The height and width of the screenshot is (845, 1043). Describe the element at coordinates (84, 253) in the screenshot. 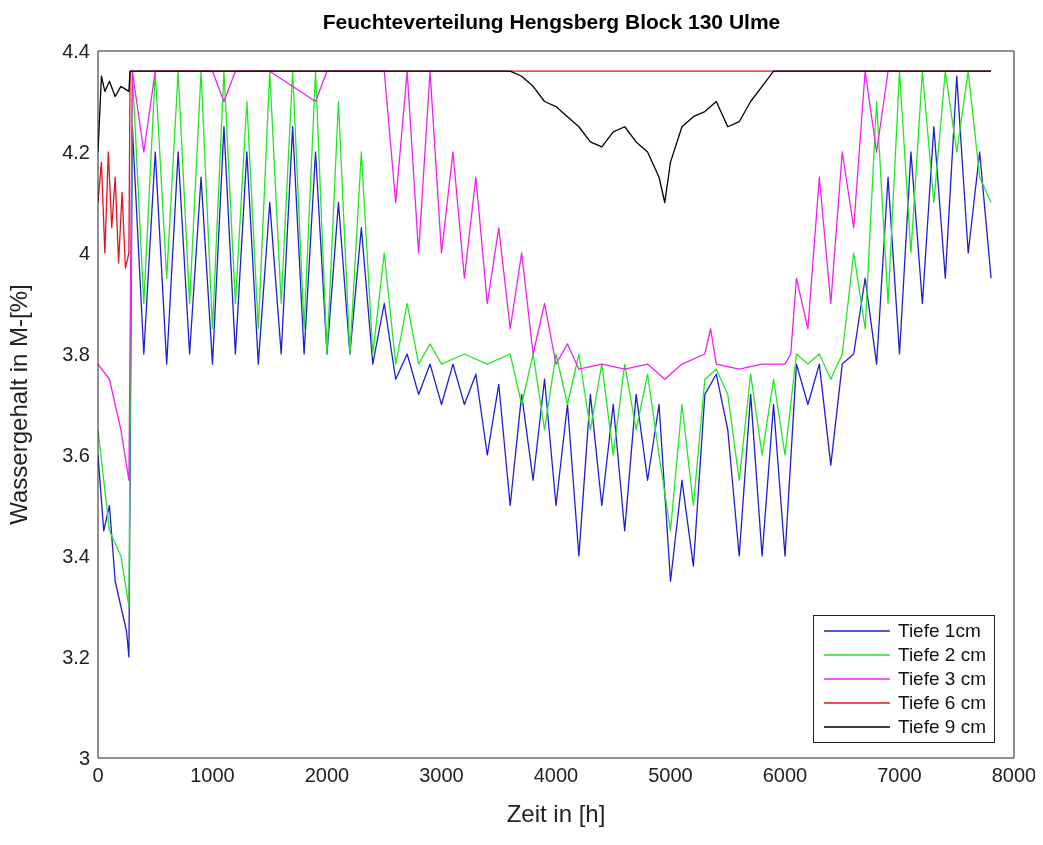

I see `y-tick-label: 4` at that location.